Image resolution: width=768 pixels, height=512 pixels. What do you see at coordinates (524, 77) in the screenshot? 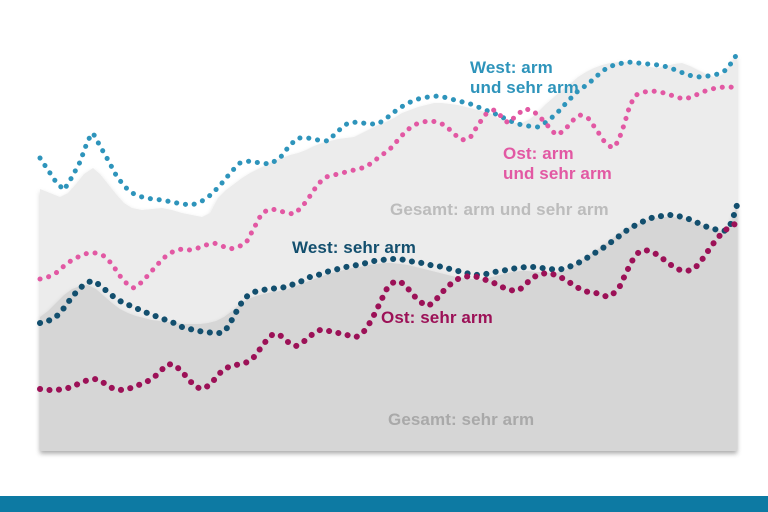
I see `series-label-west-arm-und-sehr-arm: West: arm und sehr arm` at bounding box center [524, 77].